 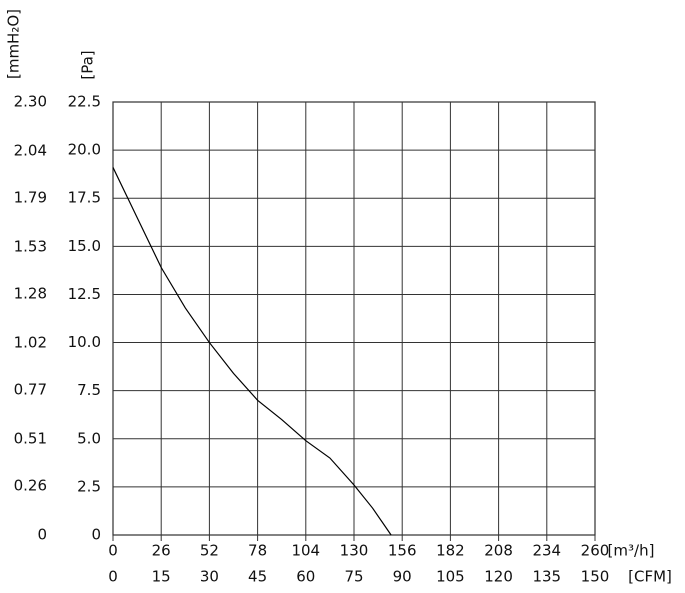 I want to click on y-tick-label: 7.5, so click(x=89, y=390).